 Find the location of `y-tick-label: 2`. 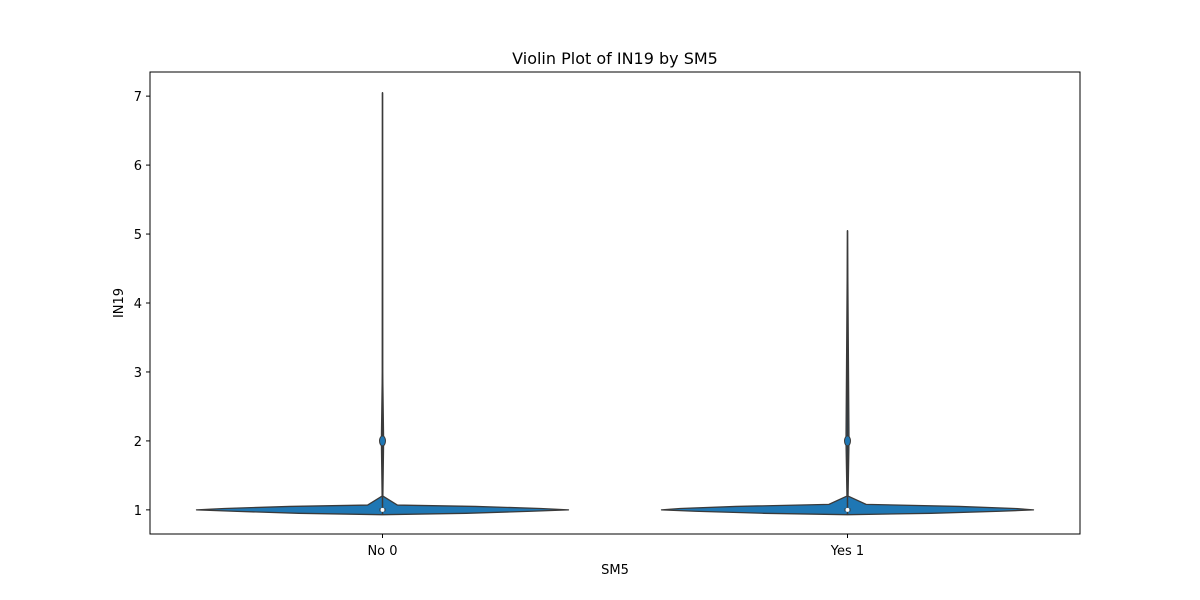

y-tick-label: 2 is located at coordinates (138, 442).